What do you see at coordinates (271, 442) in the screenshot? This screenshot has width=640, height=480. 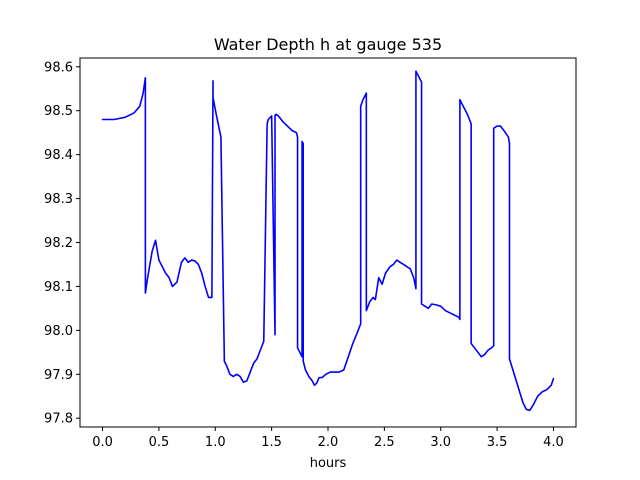 I see `x-tick-label: 1.5` at bounding box center [271, 442].